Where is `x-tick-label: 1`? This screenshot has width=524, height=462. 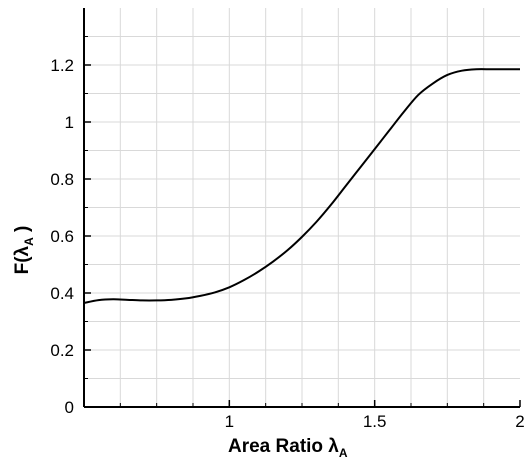
x-tick-label: 1 is located at coordinates (229, 421).